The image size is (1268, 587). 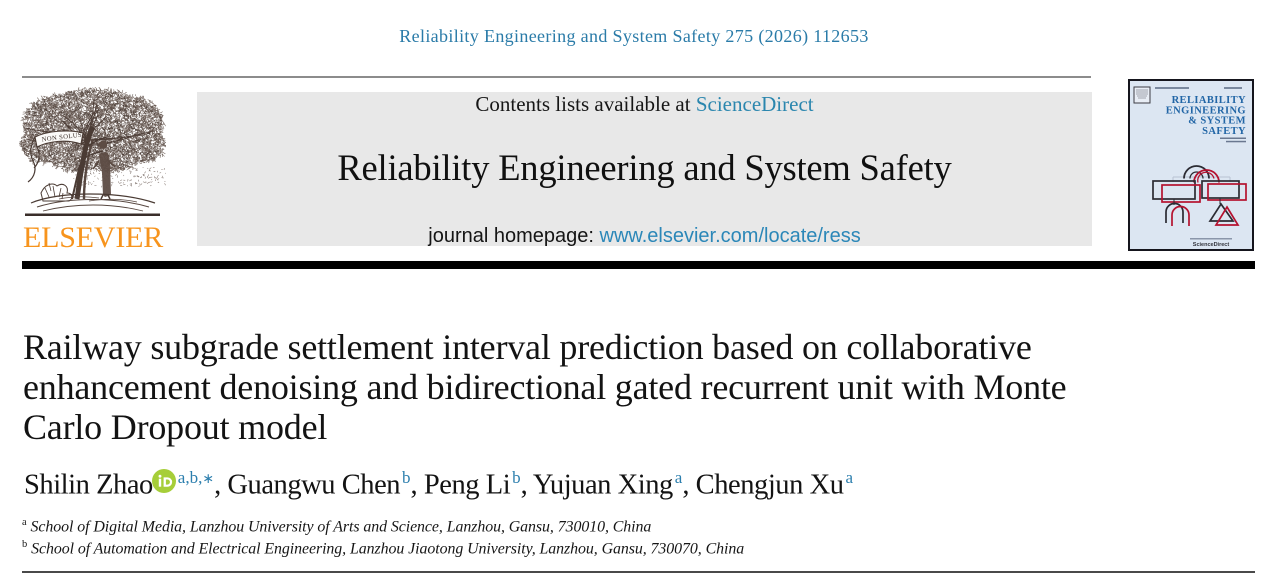 What do you see at coordinates (61, 138) in the screenshot?
I see `svg-text: NON SOLUS` at bounding box center [61, 138].